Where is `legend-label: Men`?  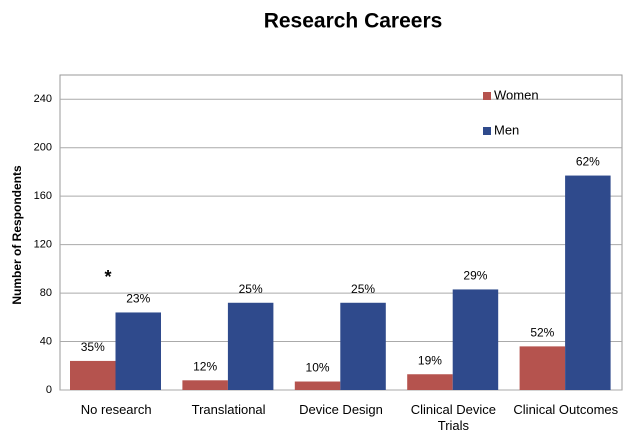
legend-label: Men is located at coordinates (506, 129).